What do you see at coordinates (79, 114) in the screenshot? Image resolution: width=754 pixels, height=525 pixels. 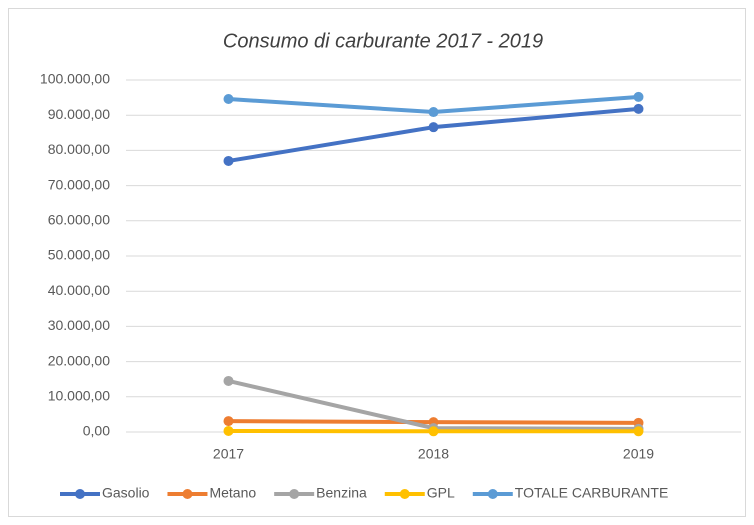 I see `y-tick-label: 90.000,00` at bounding box center [79, 114].